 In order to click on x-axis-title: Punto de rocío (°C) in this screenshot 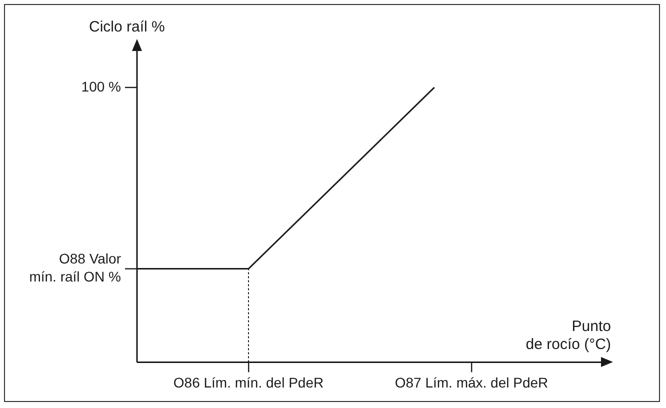, I will do `click(568, 335)`.